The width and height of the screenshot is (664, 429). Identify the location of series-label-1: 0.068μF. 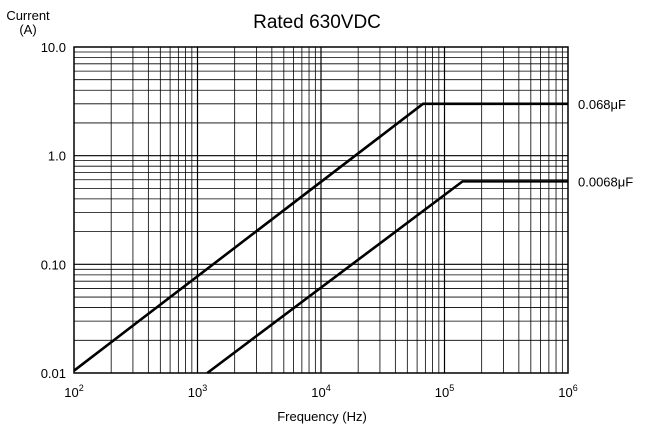
(602, 104).